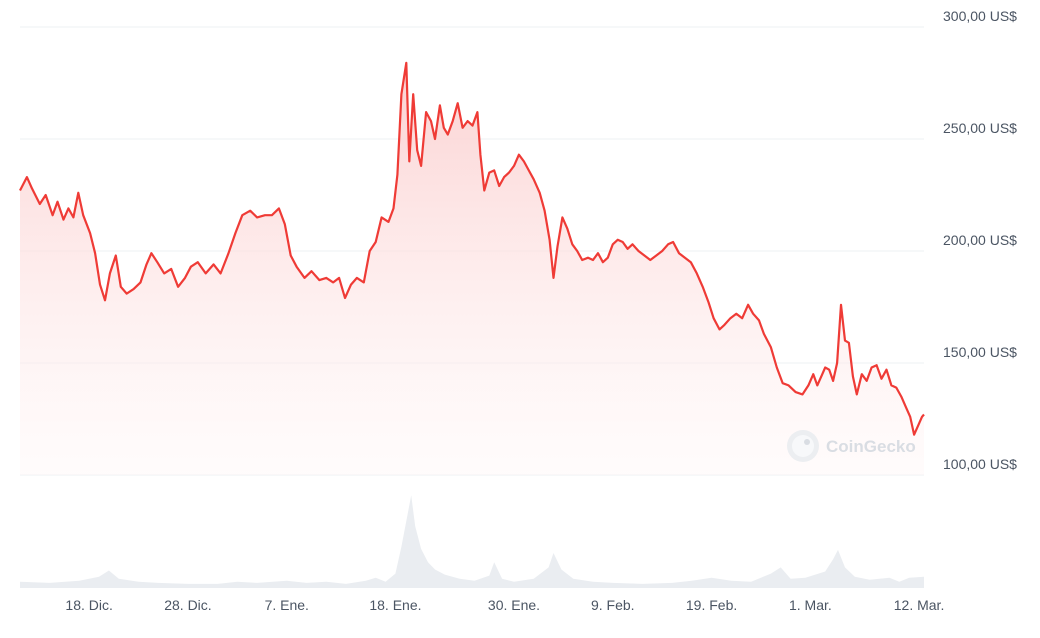  I want to click on x-tick-label: 18. Ene., so click(395, 605).